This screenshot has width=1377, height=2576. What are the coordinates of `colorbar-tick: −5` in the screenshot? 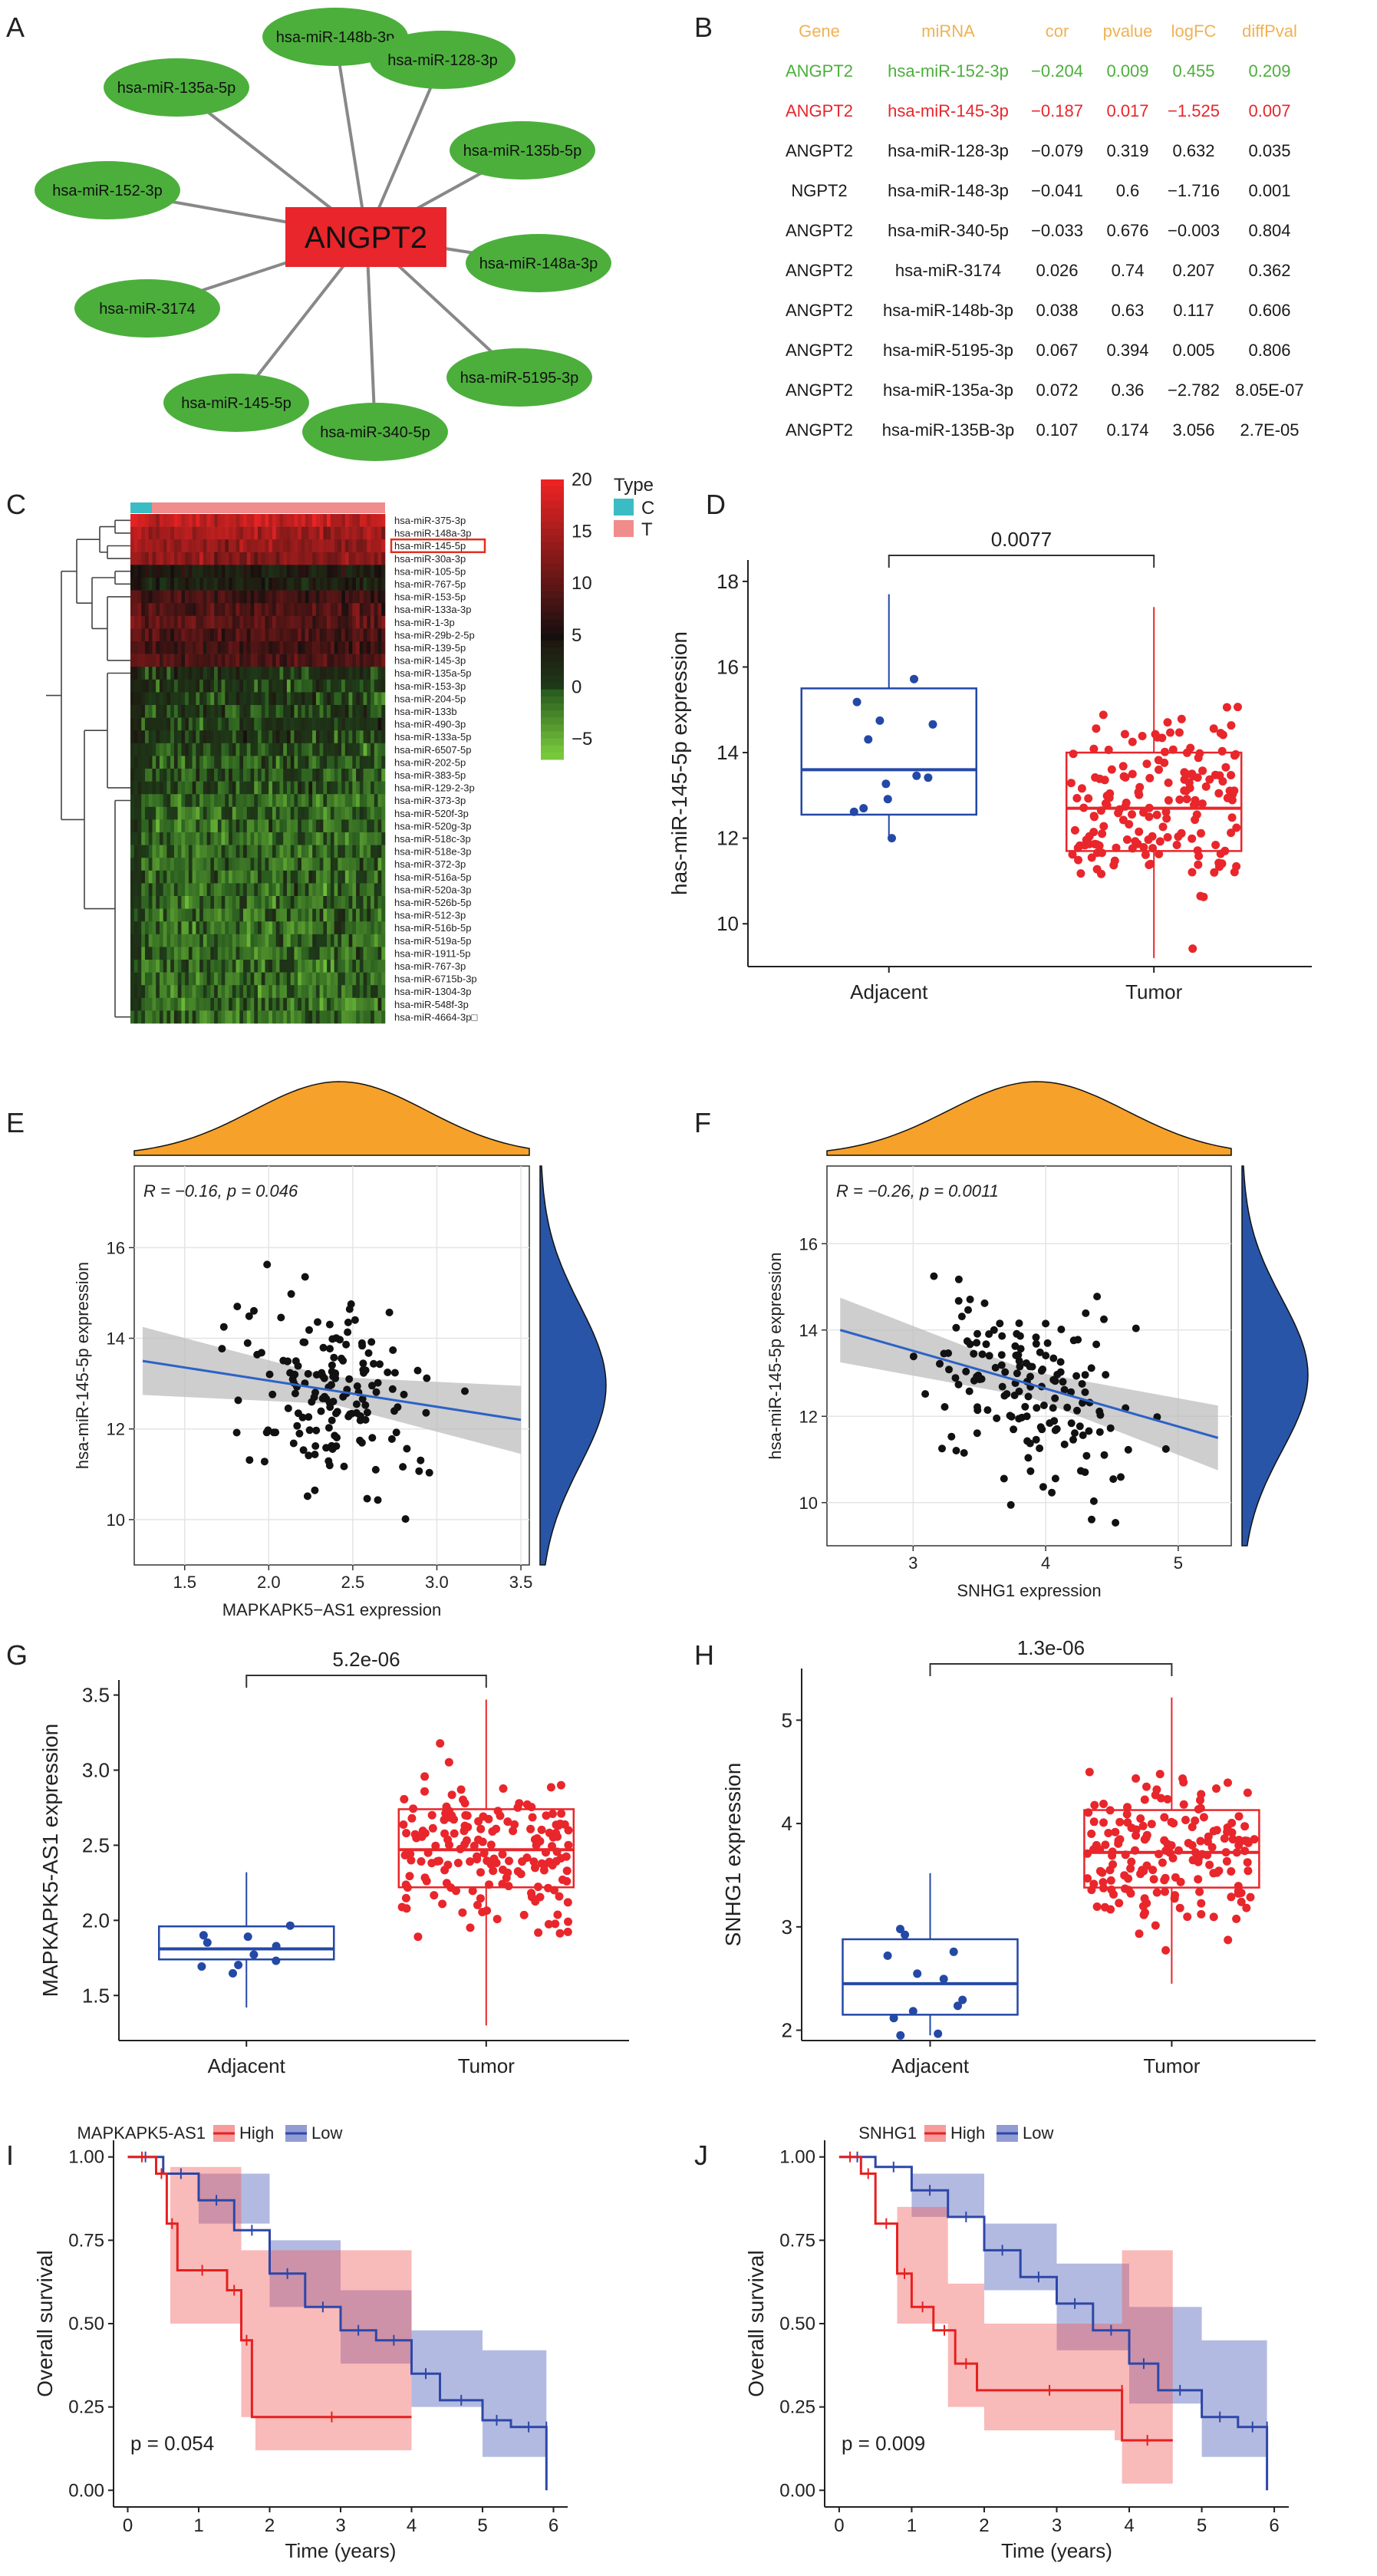 It's located at (582, 739).